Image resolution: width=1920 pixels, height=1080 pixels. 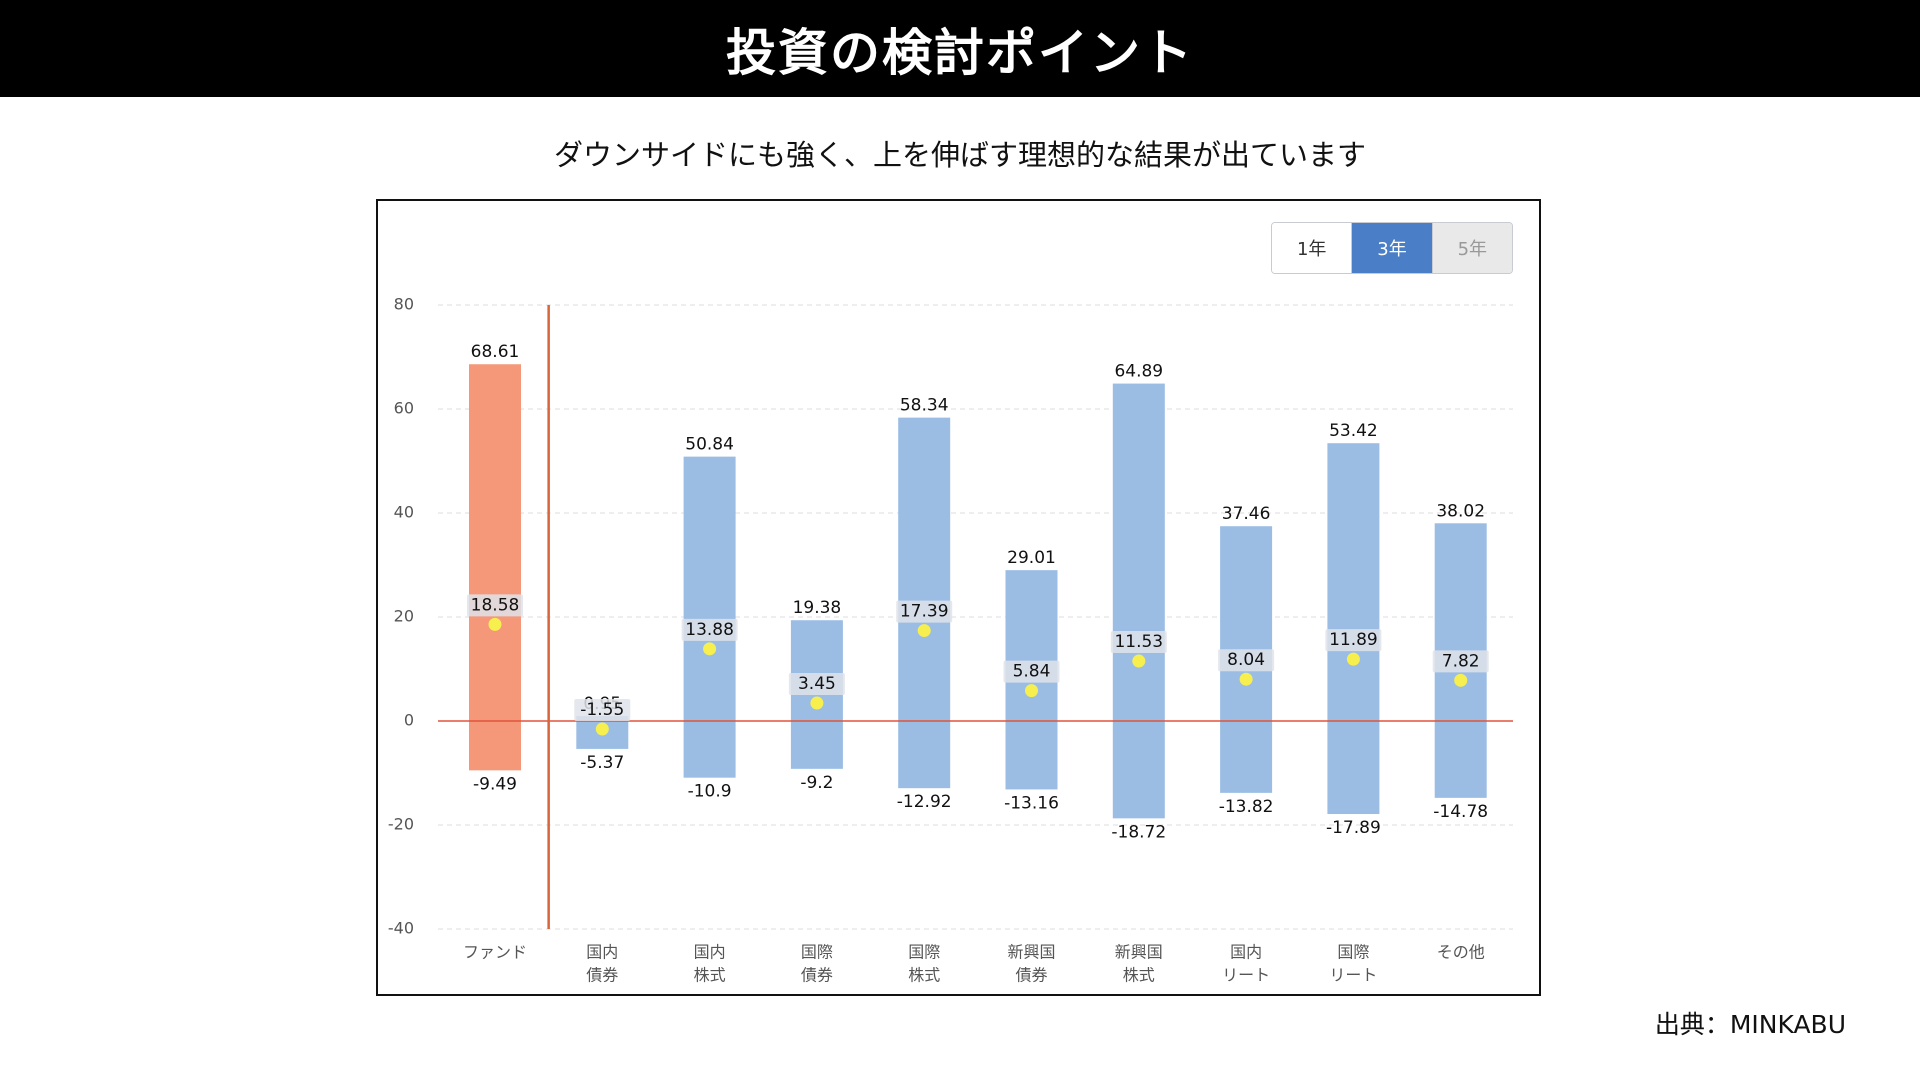 I want to click on low-value-label: -9.2, so click(x=816, y=783).